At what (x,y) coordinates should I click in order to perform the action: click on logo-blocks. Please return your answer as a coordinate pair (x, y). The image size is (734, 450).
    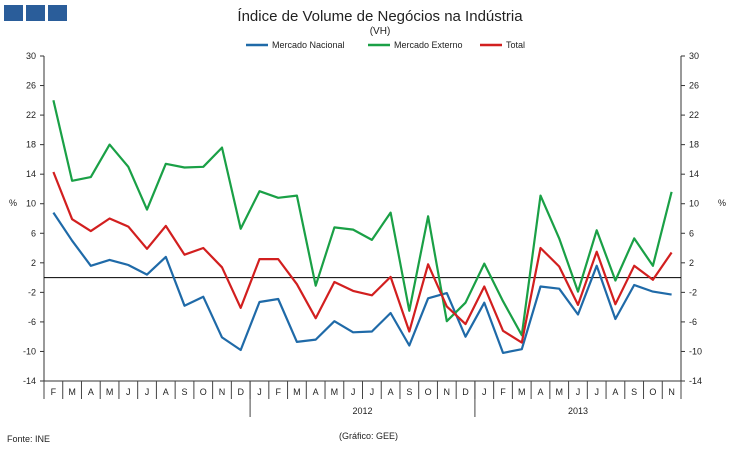
    Looking at the image, I should click on (35, 13).